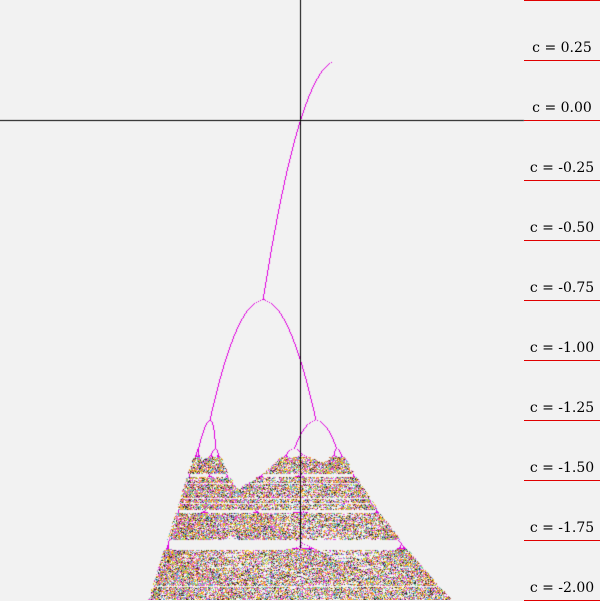 This screenshot has width=600, height=601. Describe the element at coordinates (562, 108) in the screenshot. I see `c-label: c = 0.00` at that location.